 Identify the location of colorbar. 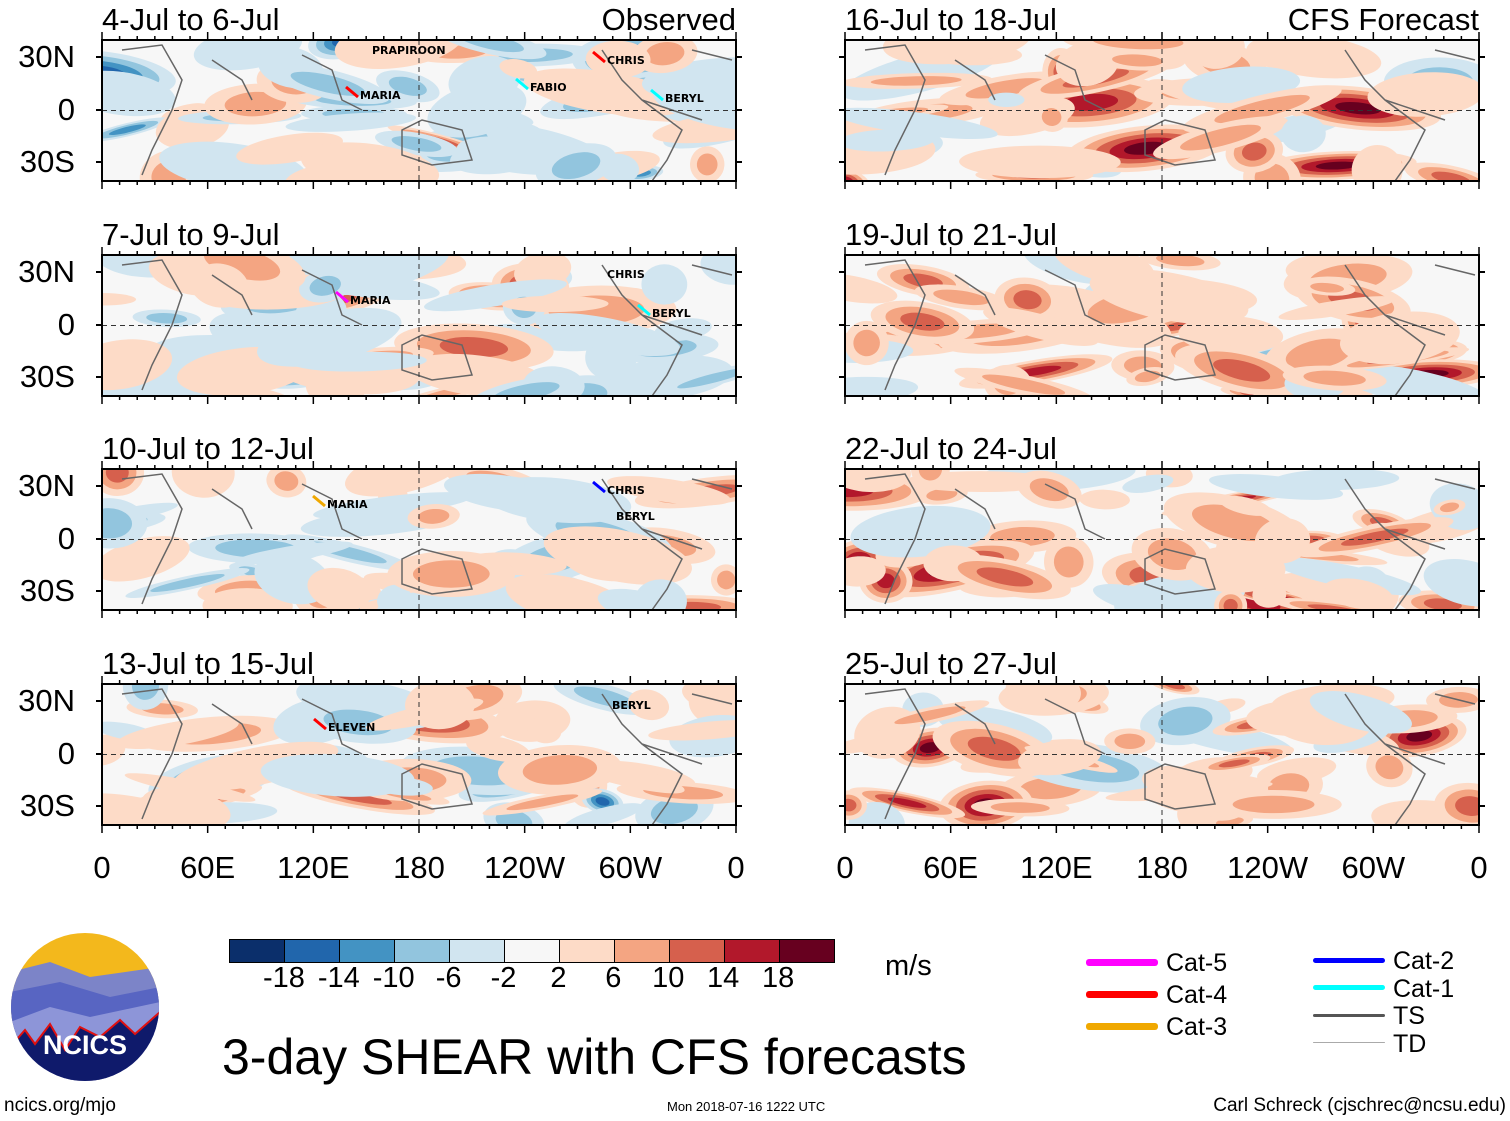
(532, 951).